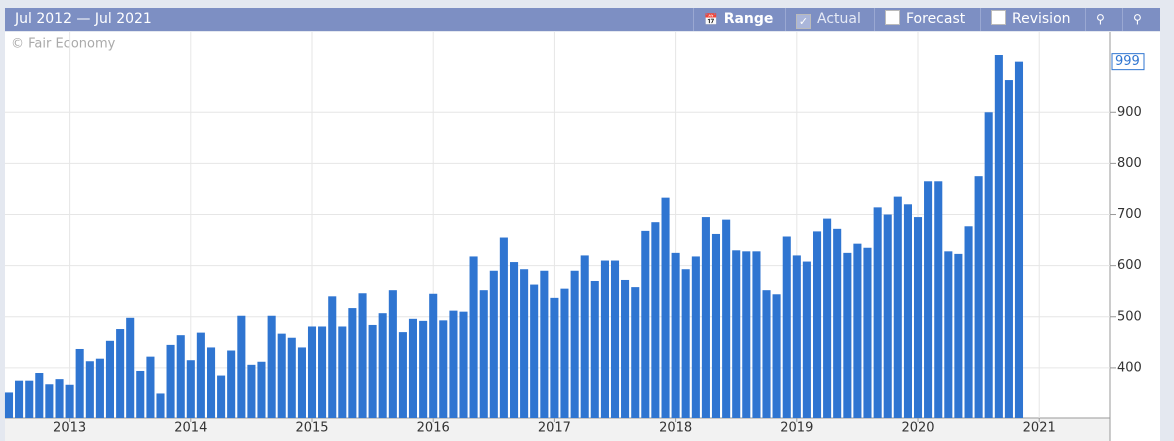 The image size is (1174, 441). Describe the element at coordinates (1041, 19) in the screenshot. I see `button-label: Revision` at that location.